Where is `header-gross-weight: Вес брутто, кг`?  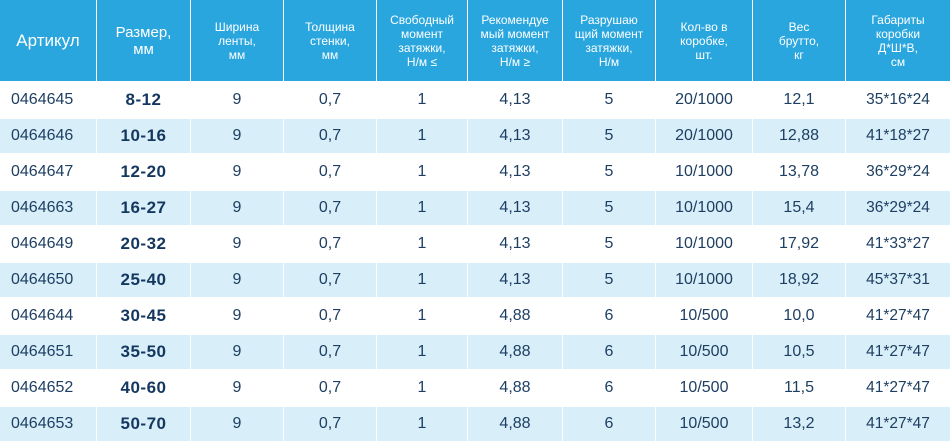 header-gross-weight: Вес брутто, кг is located at coordinates (799, 40).